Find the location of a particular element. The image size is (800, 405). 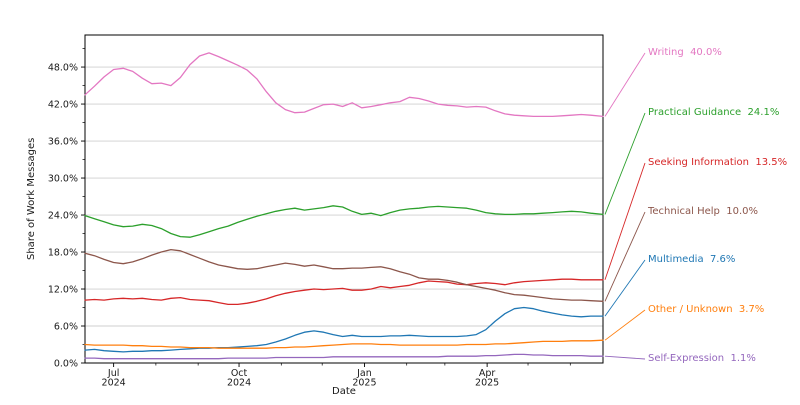

series-line-technical-help is located at coordinates (344, 275).